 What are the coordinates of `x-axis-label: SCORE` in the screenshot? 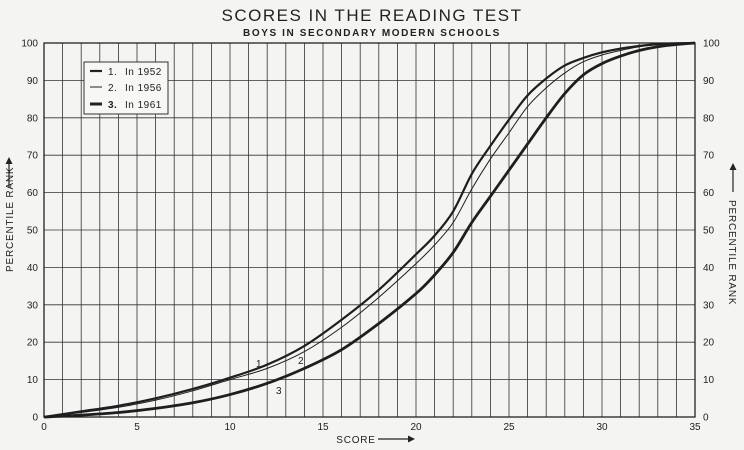 It's located at (356, 440).